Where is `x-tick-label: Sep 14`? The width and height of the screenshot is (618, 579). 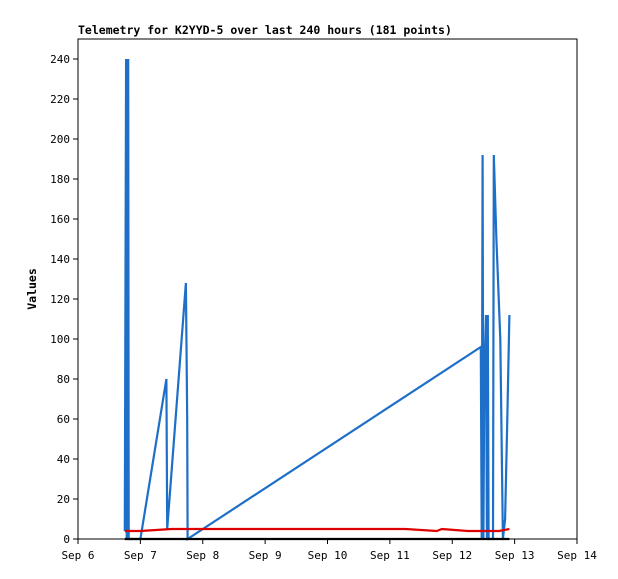
x-tick-label: Sep 14 is located at coordinates (577, 555).